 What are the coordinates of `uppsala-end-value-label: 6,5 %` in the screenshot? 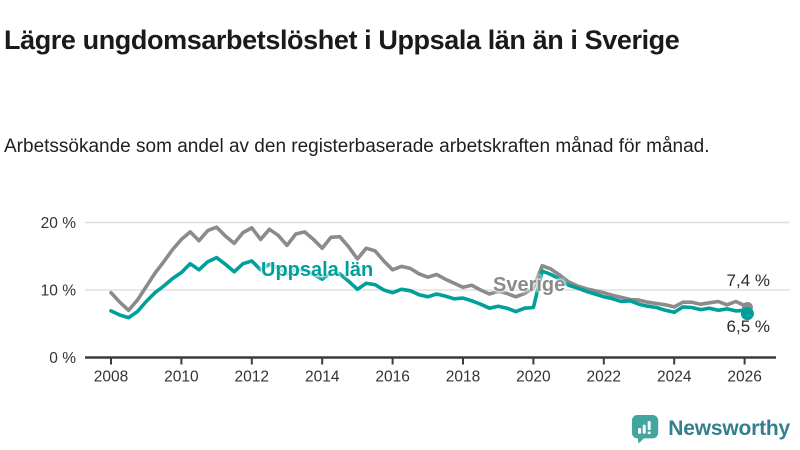 It's located at (748, 326).